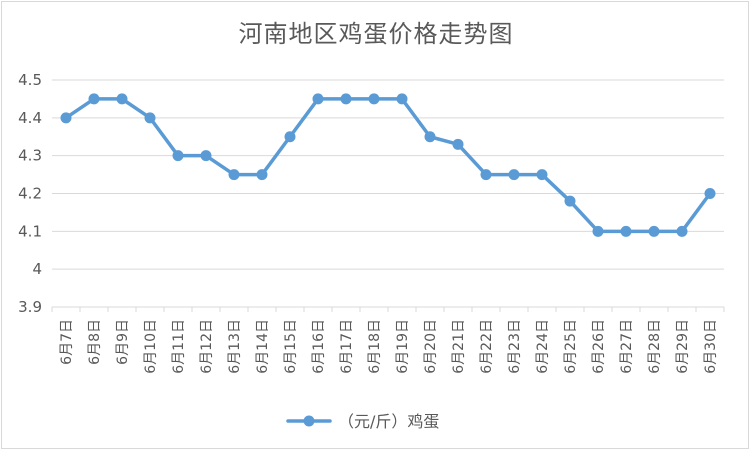 The width and height of the screenshot is (752, 452). I want to click on y-tick-label: 4.3, so click(30, 156).